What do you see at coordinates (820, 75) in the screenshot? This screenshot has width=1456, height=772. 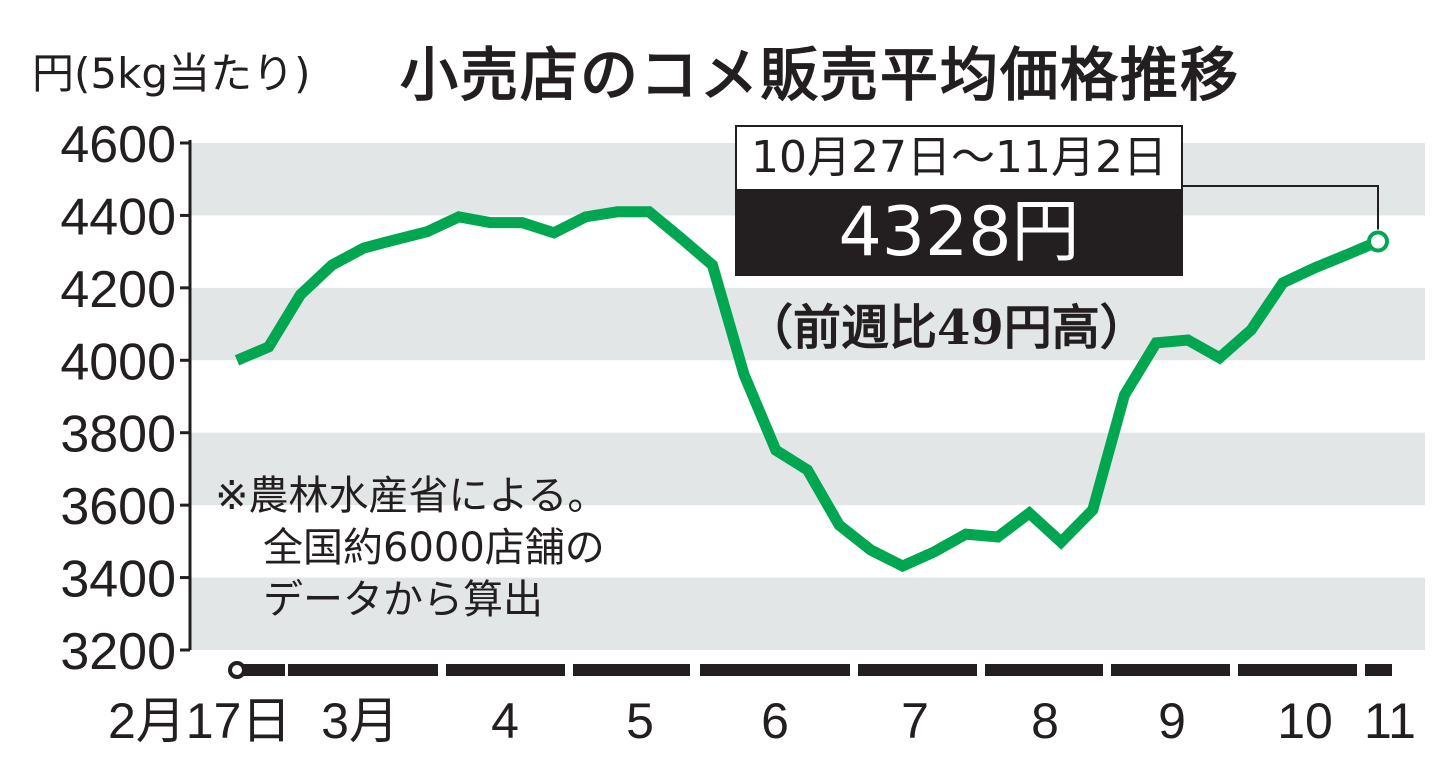 I see `chart-title: 小売店のコメ販売平均価格推移` at bounding box center [820, 75].